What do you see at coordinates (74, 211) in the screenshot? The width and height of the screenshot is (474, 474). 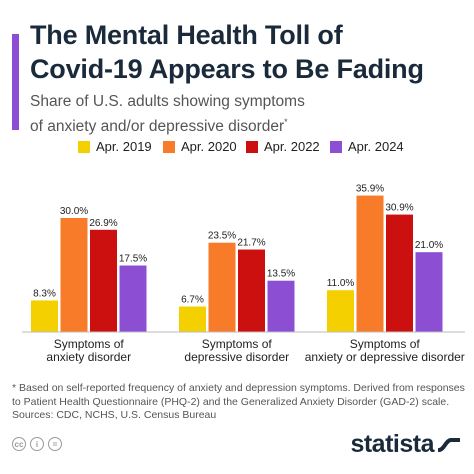 I see `bar-value-label: 30.0%` at bounding box center [74, 211].